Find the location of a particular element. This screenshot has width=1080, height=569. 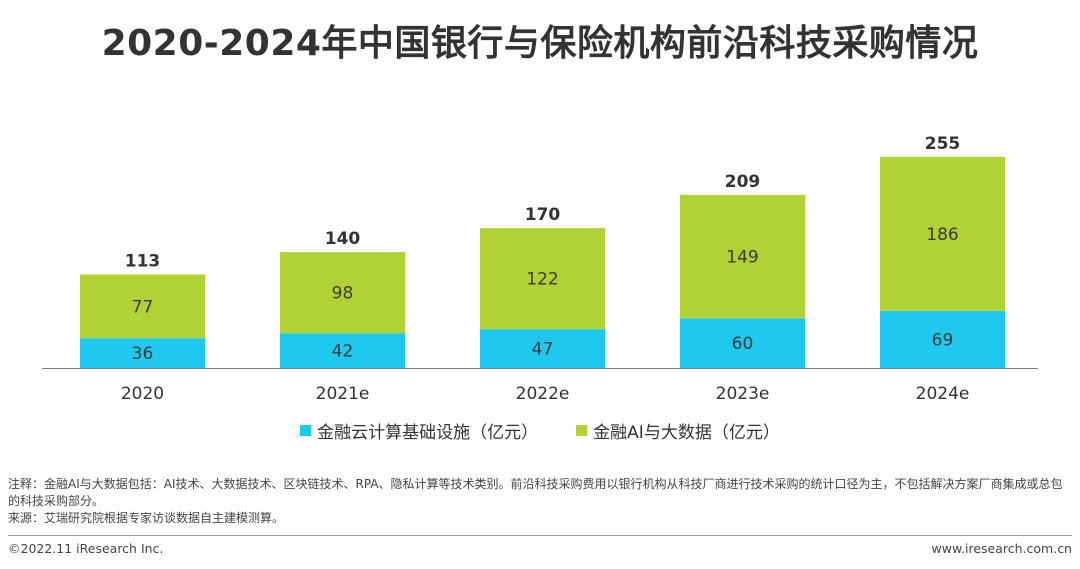

bar-segment-ai-2021e is located at coordinates (342, 293).